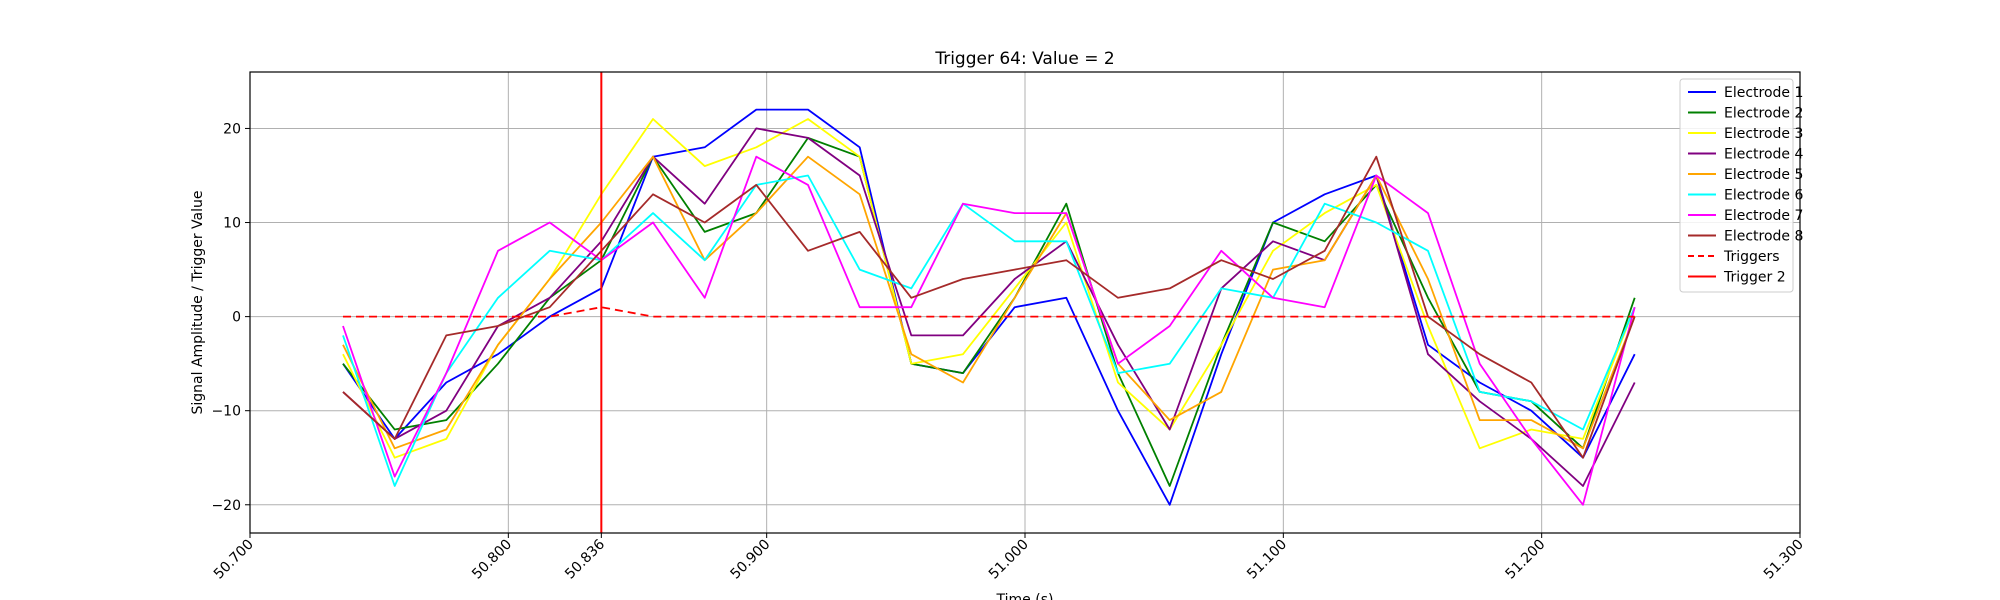  I want to click on legend-entry-label: Electrode 6, so click(1763, 196).